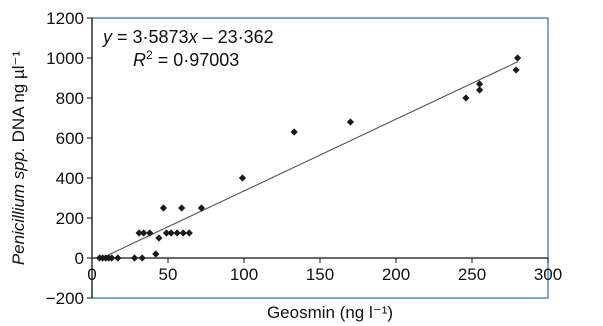 This screenshot has width=603, height=326. Describe the element at coordinates (18, 157) in the screenshot. I see `y-axis-title: Penicillium spp. DNA ng µl⁻¹` at that location.